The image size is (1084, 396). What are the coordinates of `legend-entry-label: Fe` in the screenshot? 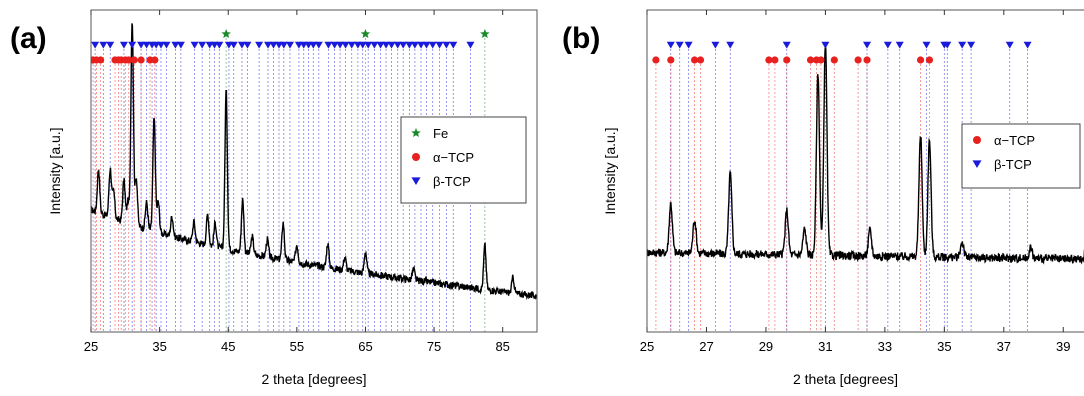 It's located at (440, 133).